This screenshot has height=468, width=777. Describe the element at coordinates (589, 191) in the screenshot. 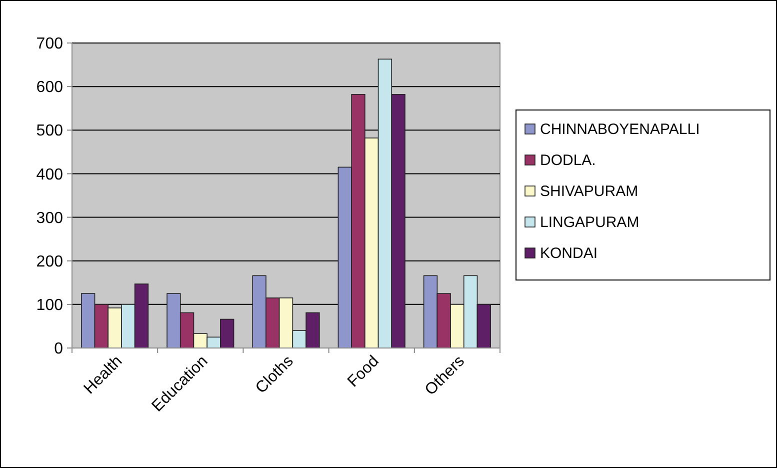

I see `legend-label: SHIVAPURAM` at that location.